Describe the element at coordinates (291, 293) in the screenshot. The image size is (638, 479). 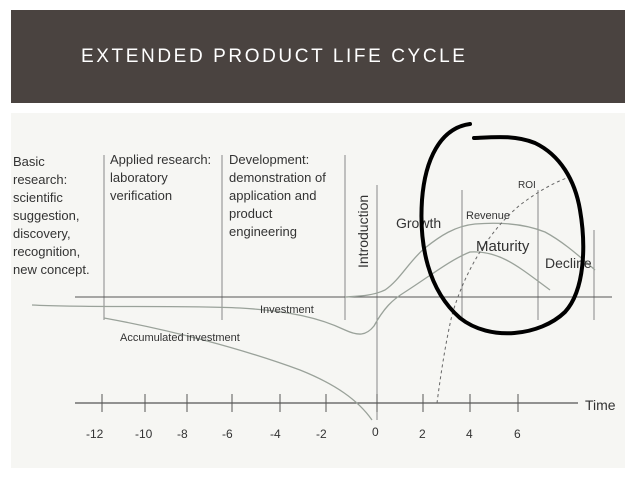
I see `investment-curve` at that location.